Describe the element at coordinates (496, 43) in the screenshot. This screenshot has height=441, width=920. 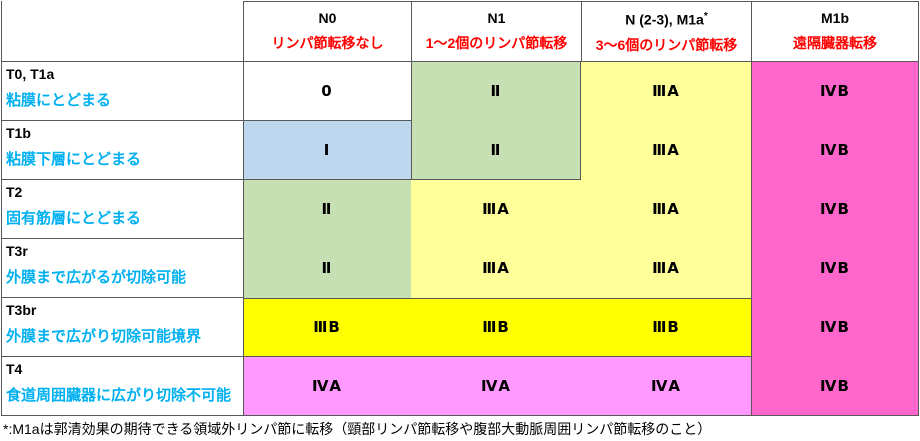
I see `column-desc: 1～2個のリンパ節転移` at that location.